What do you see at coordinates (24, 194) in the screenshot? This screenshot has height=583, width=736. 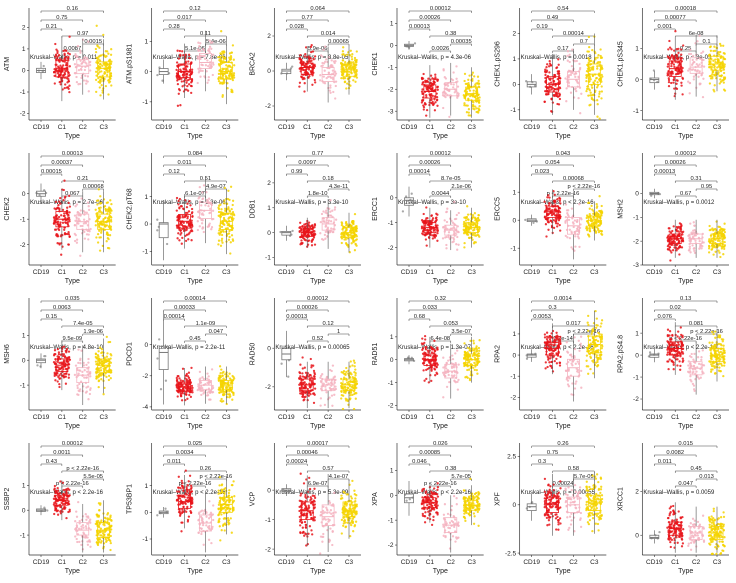 I see `y-tick-label: 0` at bounding box center [24, 194].